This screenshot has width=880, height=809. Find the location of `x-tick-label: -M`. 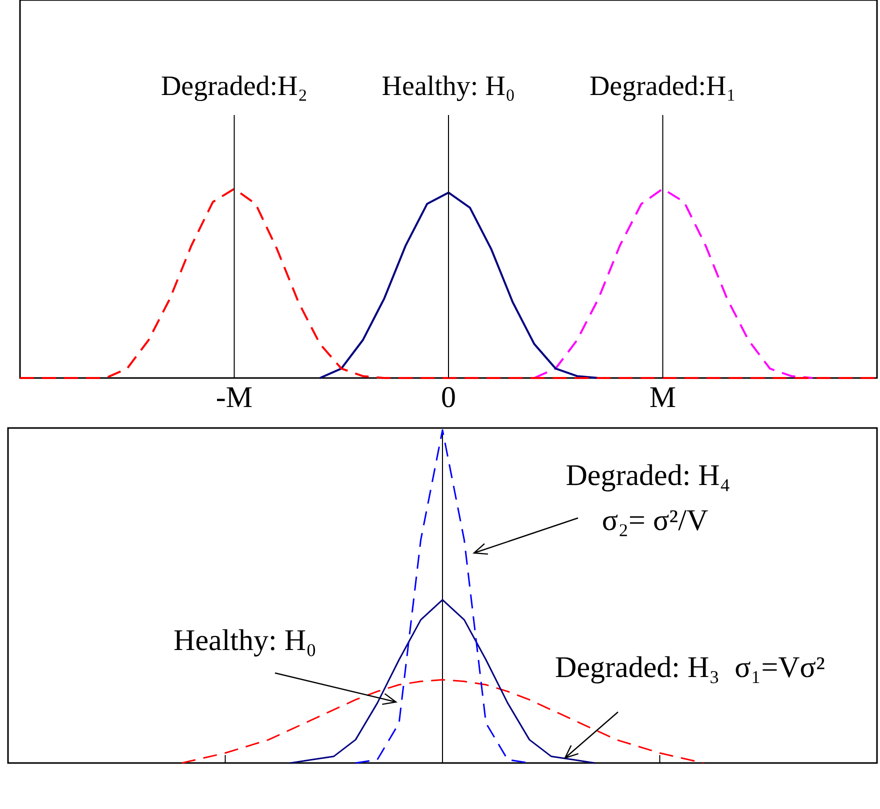

x-tick-label: -M is located at coordinates (234, 397).